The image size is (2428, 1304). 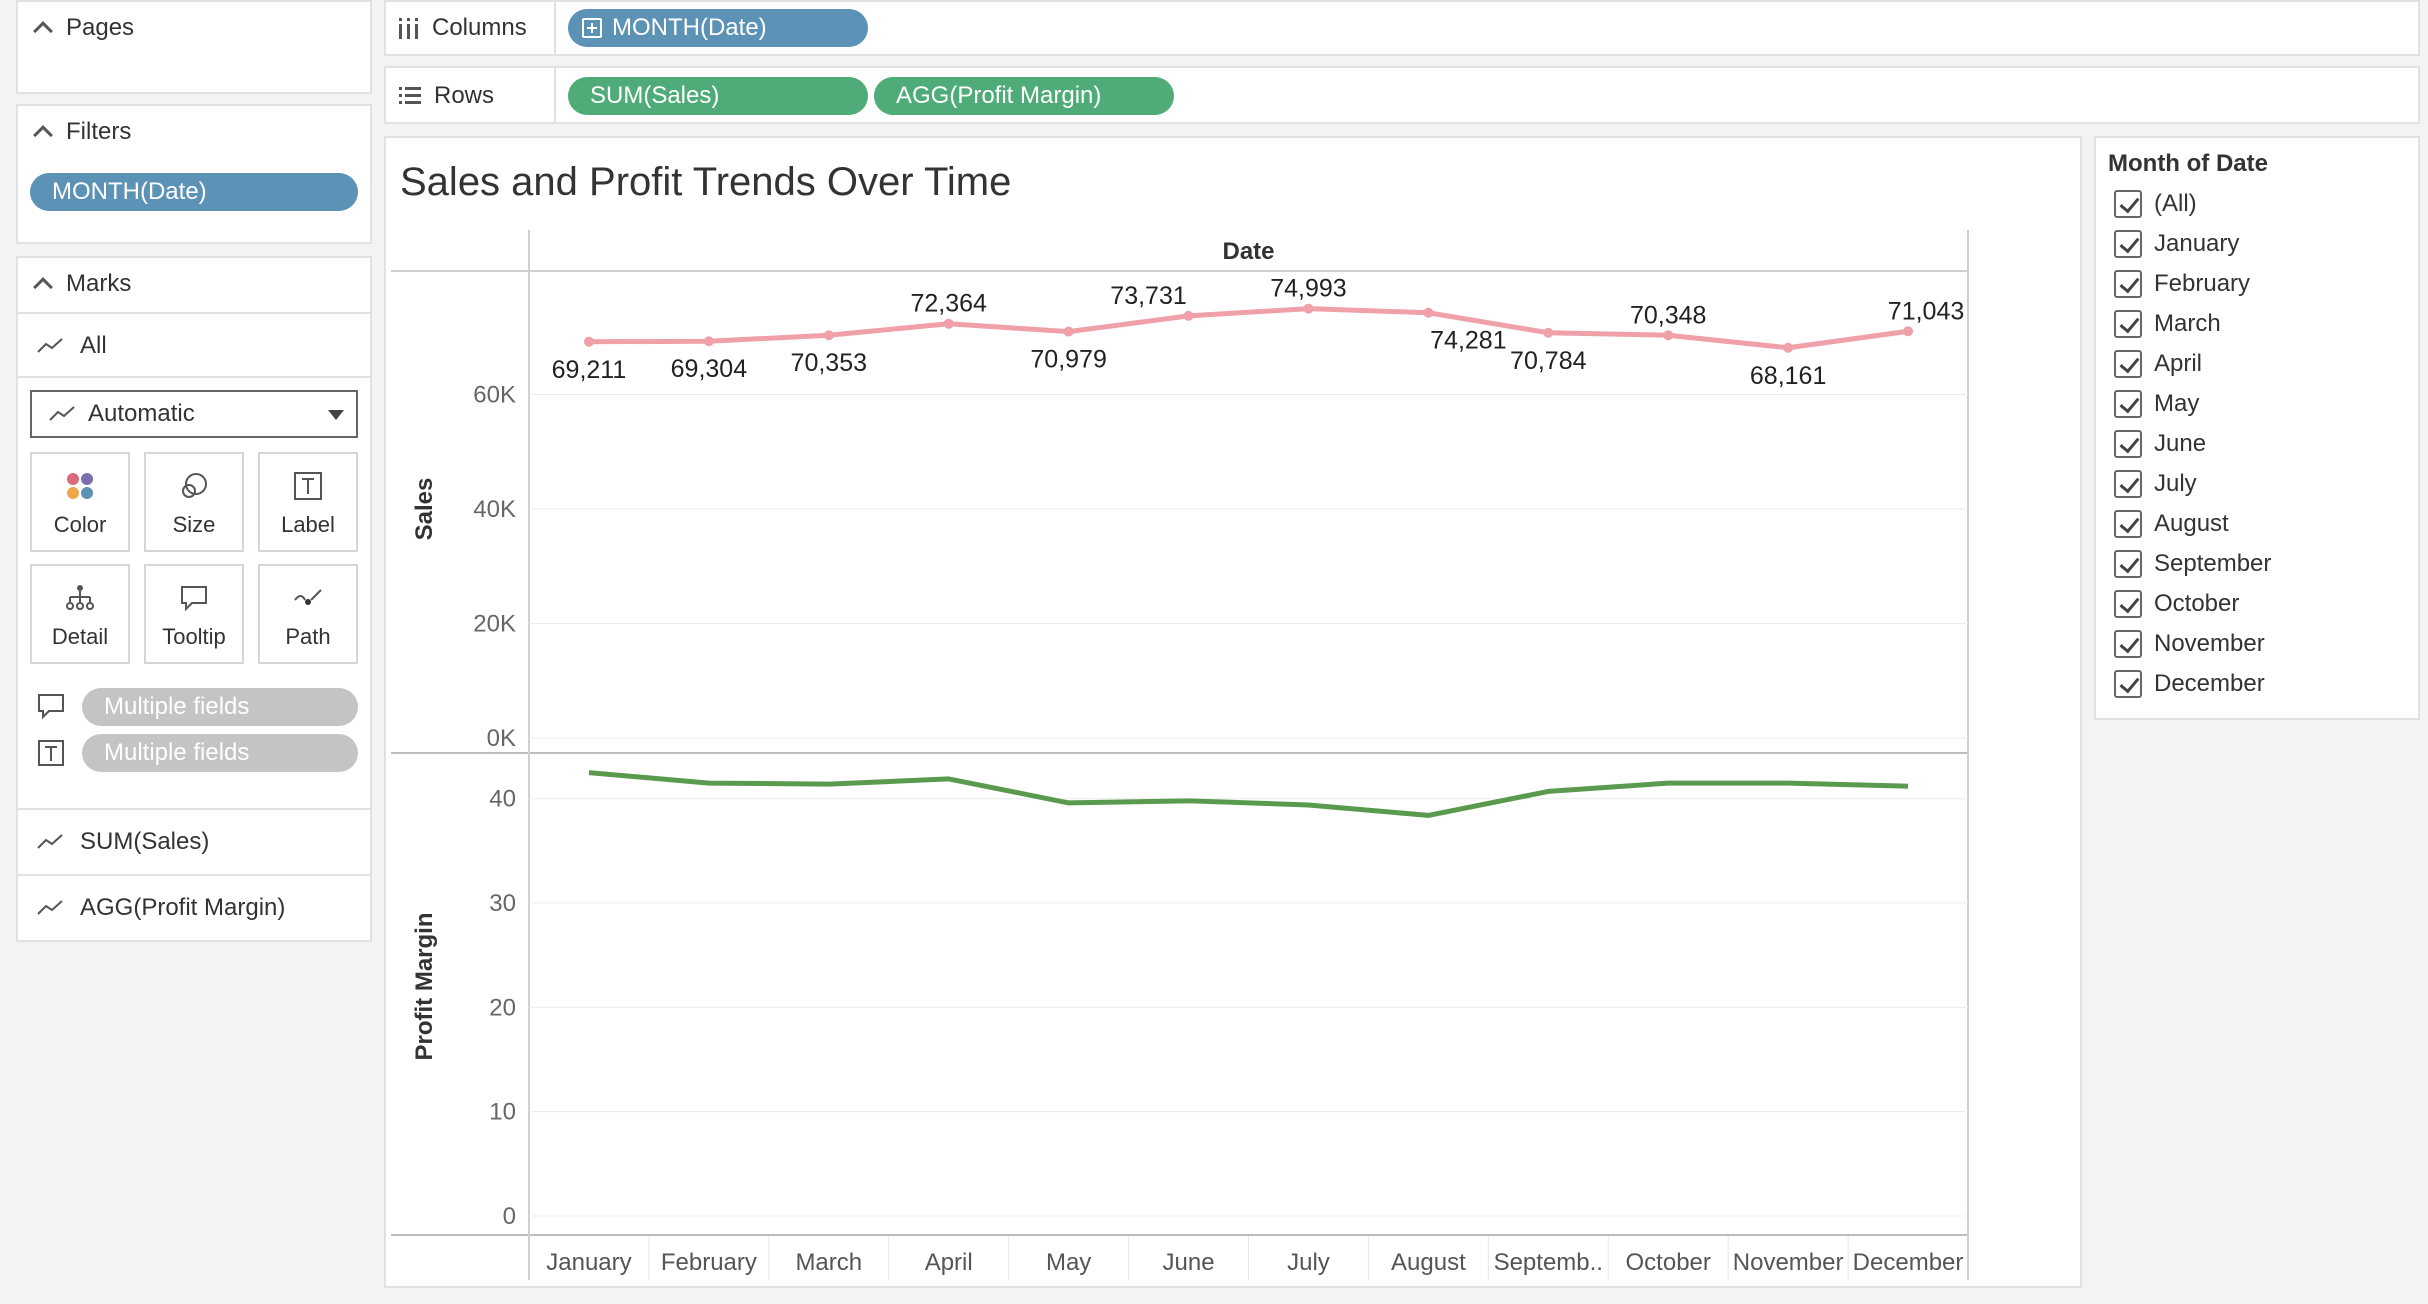 I want to click on marks-title: Marks, so click(x=99, y=283).